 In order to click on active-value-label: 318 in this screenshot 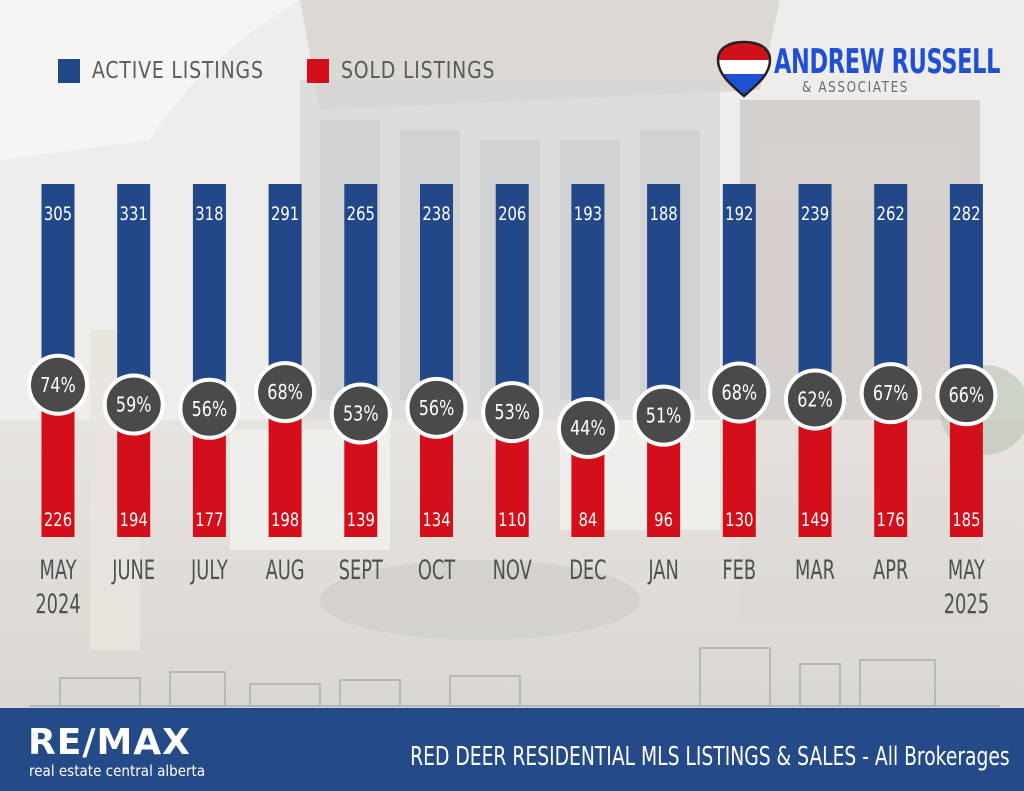, I will do `click(209, 214)`.